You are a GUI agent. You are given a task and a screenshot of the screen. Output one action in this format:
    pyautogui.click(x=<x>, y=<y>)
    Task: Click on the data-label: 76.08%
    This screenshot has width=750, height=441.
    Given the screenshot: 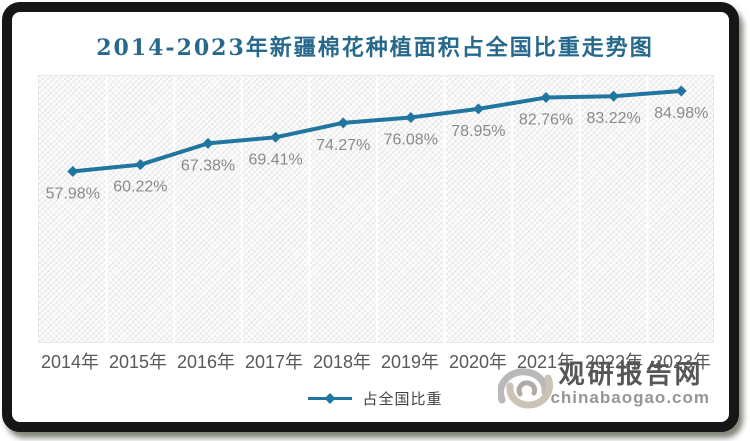 What is the action you would take?
    pyautogui.click(x=411, y=139)
    